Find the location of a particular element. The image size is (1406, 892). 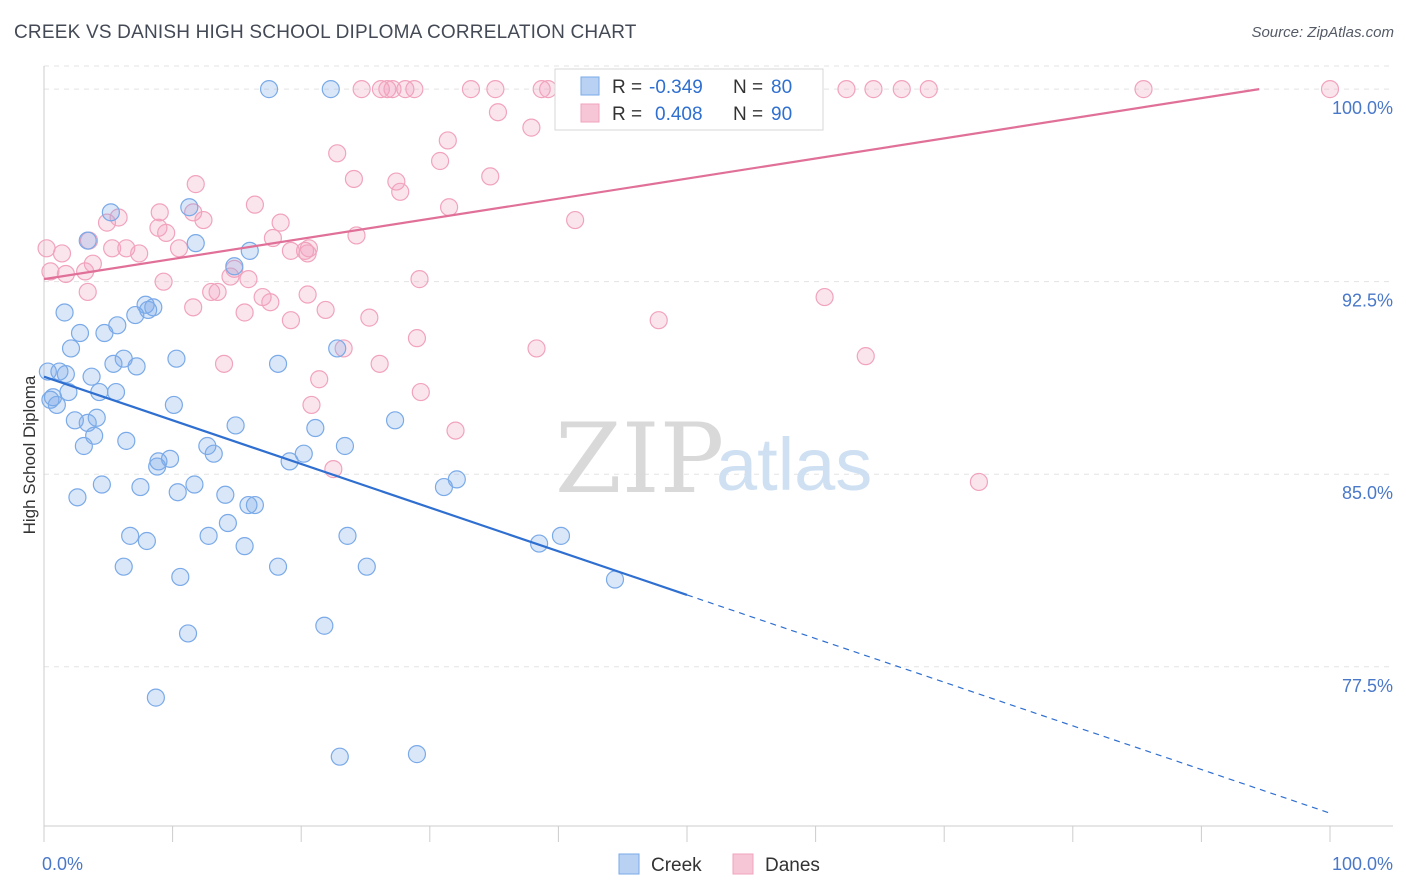

creek-r-label: R = is located at coordinates (627, 87).